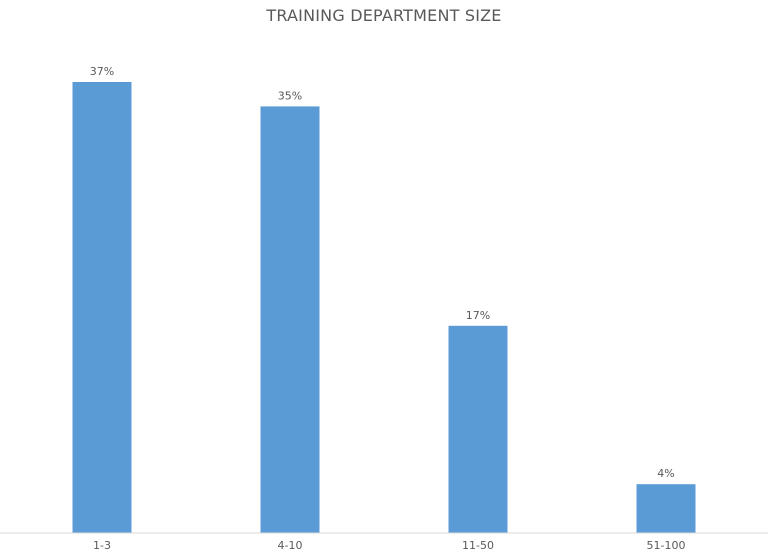  Describe the element at coordinates (290, 95) in the screenshot. I see `data-label-4-10: 35%` at that location.